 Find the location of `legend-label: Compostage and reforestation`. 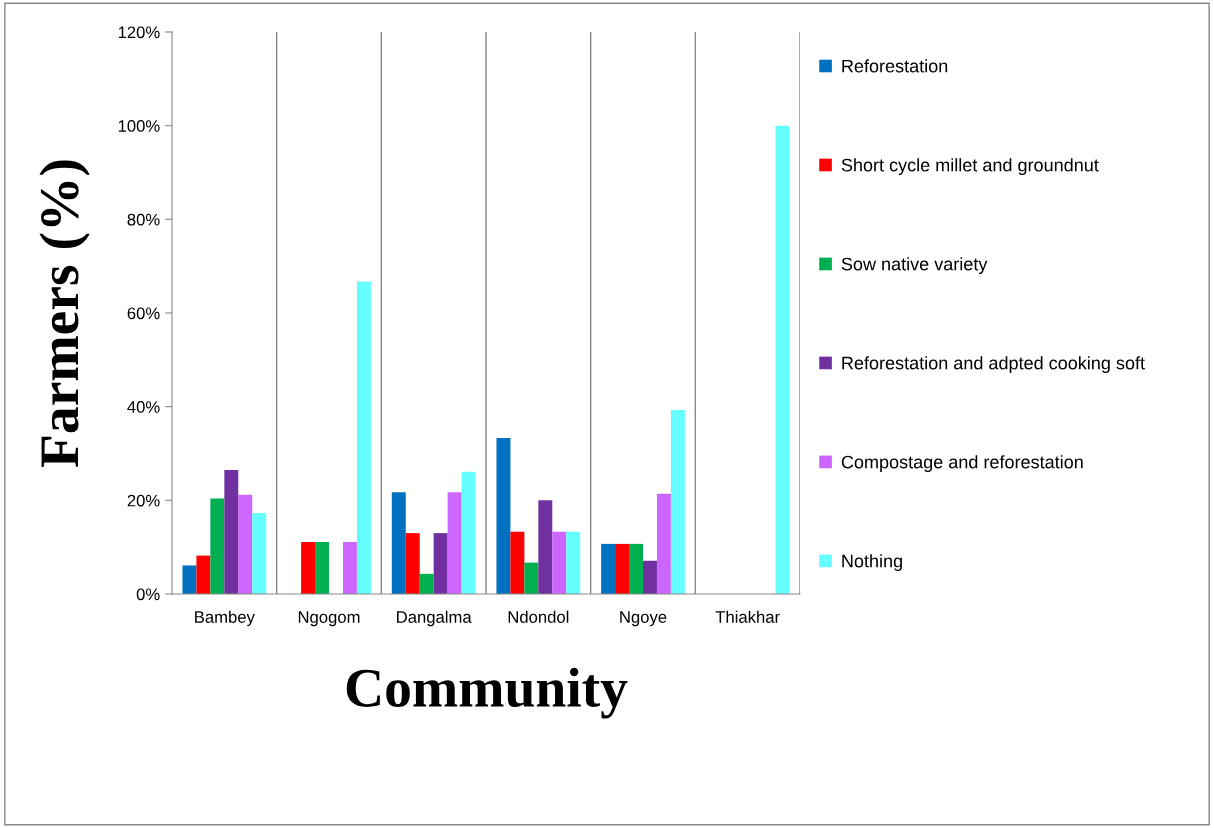

legend-label: Compostage and reforestation is located at coordinates (962, 463).